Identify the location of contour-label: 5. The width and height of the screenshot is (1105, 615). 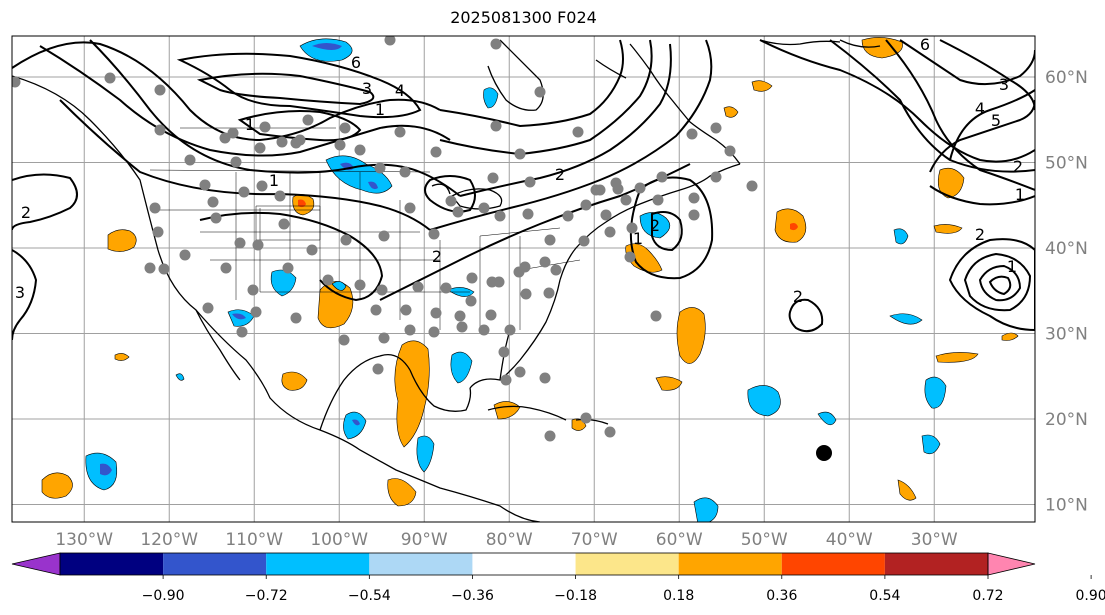
(996, 120).